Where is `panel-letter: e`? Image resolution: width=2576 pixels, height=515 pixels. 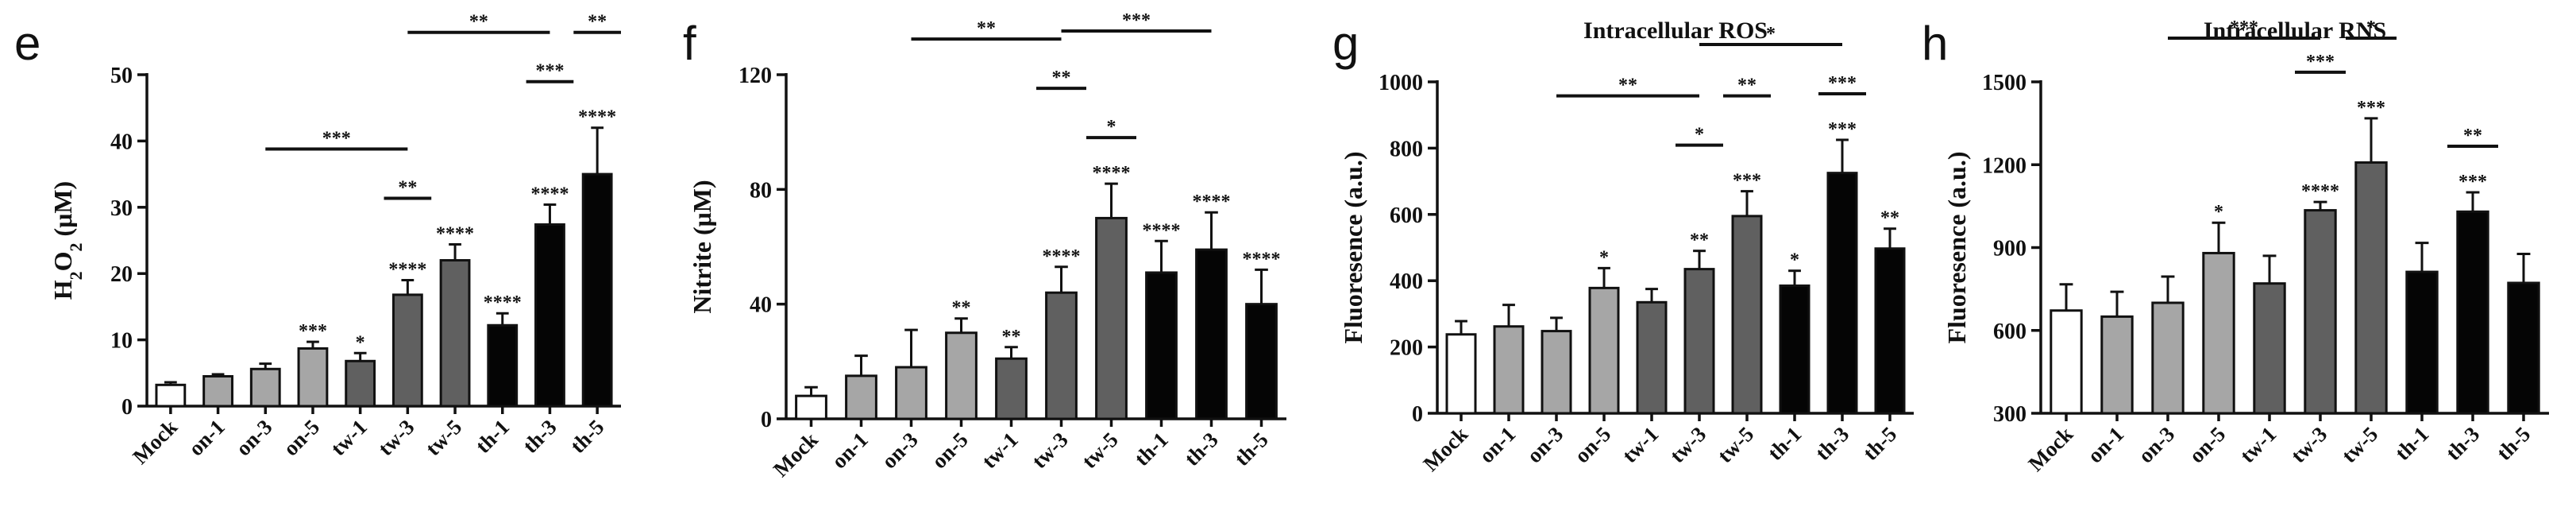
panel-letter: e is located at coordinates (27, 43).